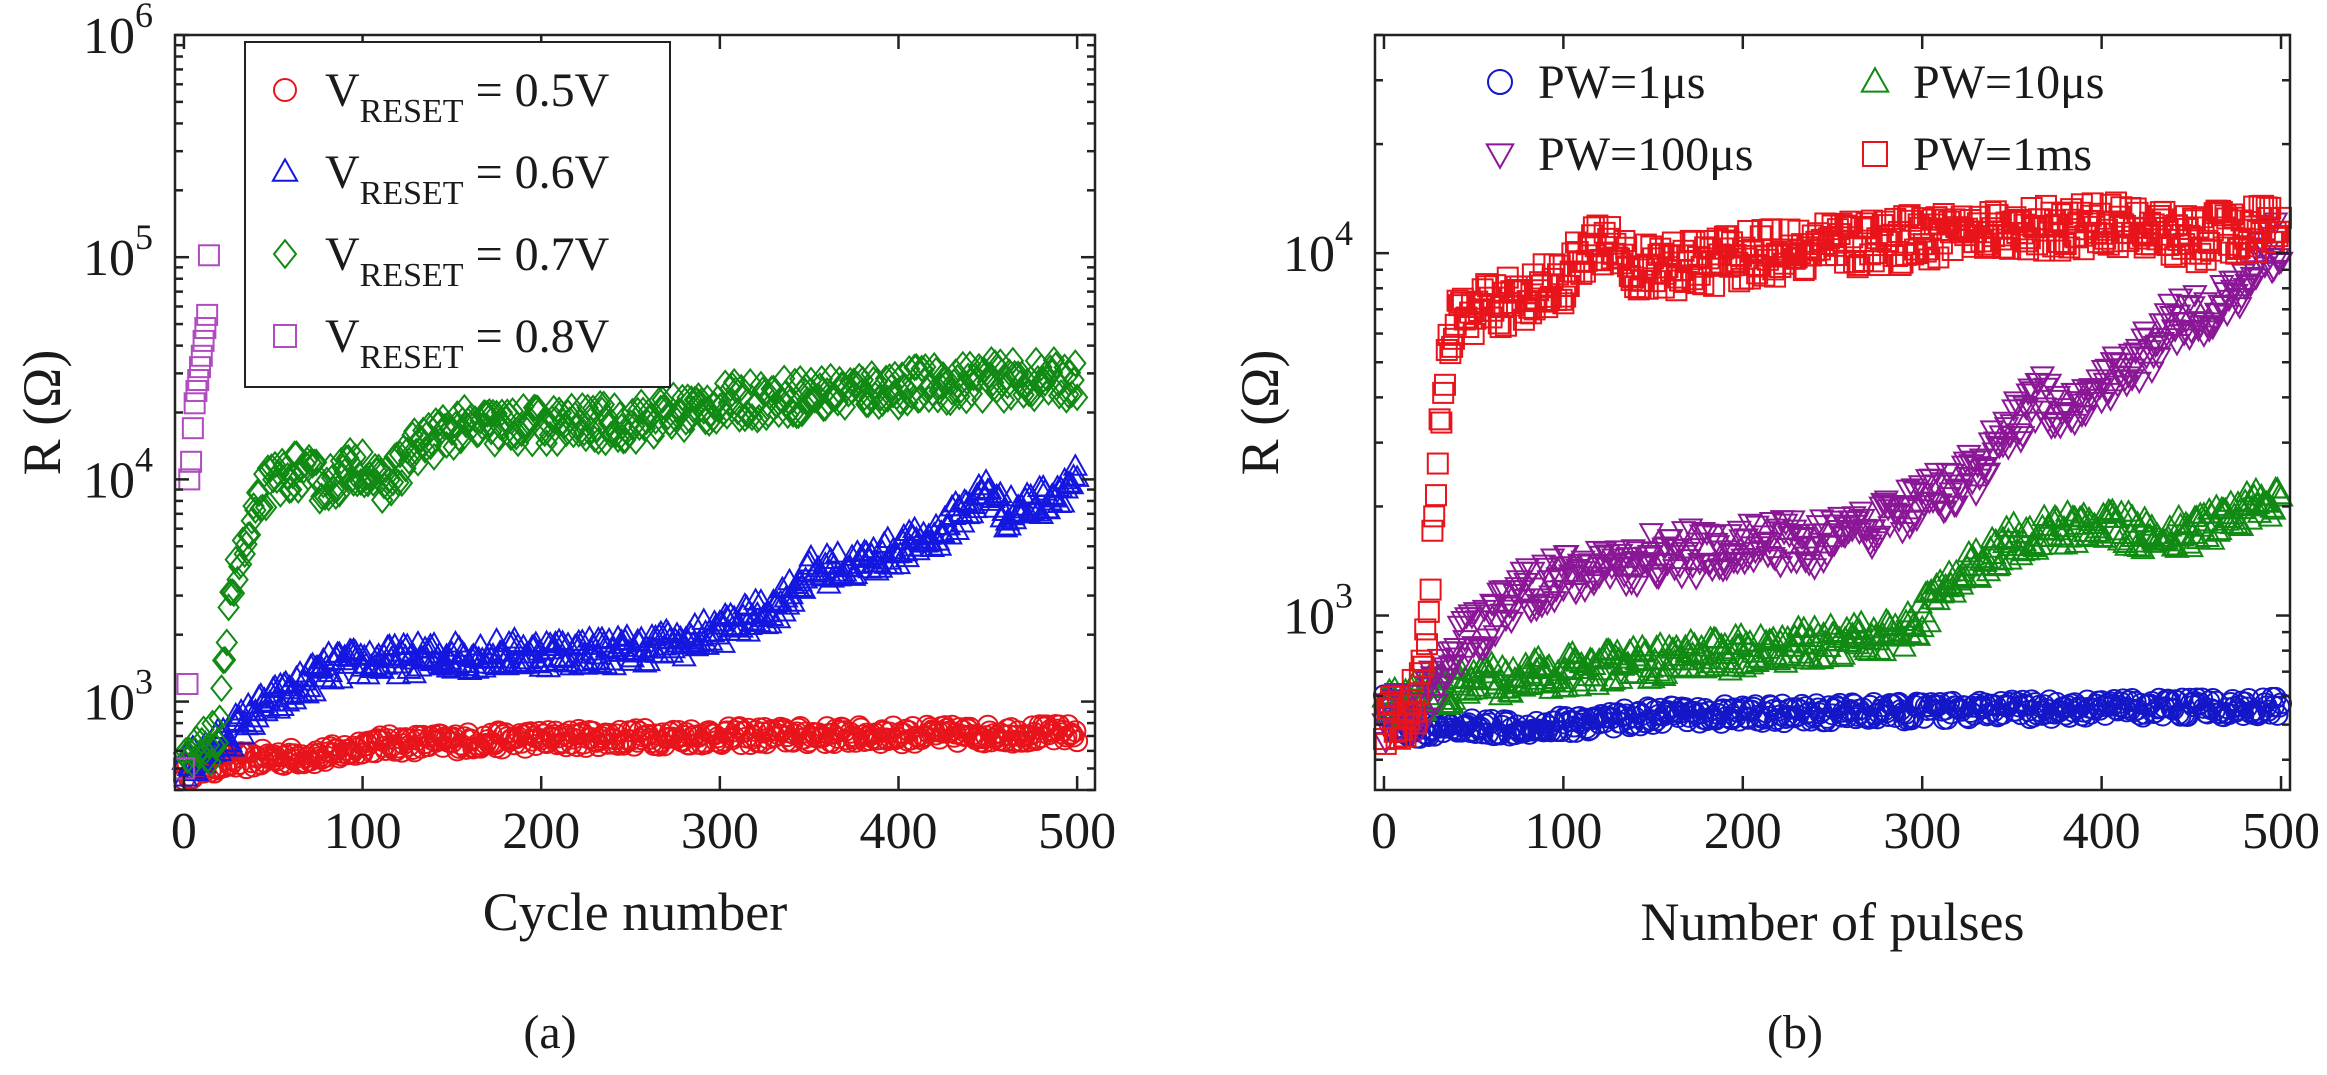  What do you see at coordinates (363, 831) in the screenshot?
I see `chart-a-x-tick-label: 100` at bounding box center [363, 831].